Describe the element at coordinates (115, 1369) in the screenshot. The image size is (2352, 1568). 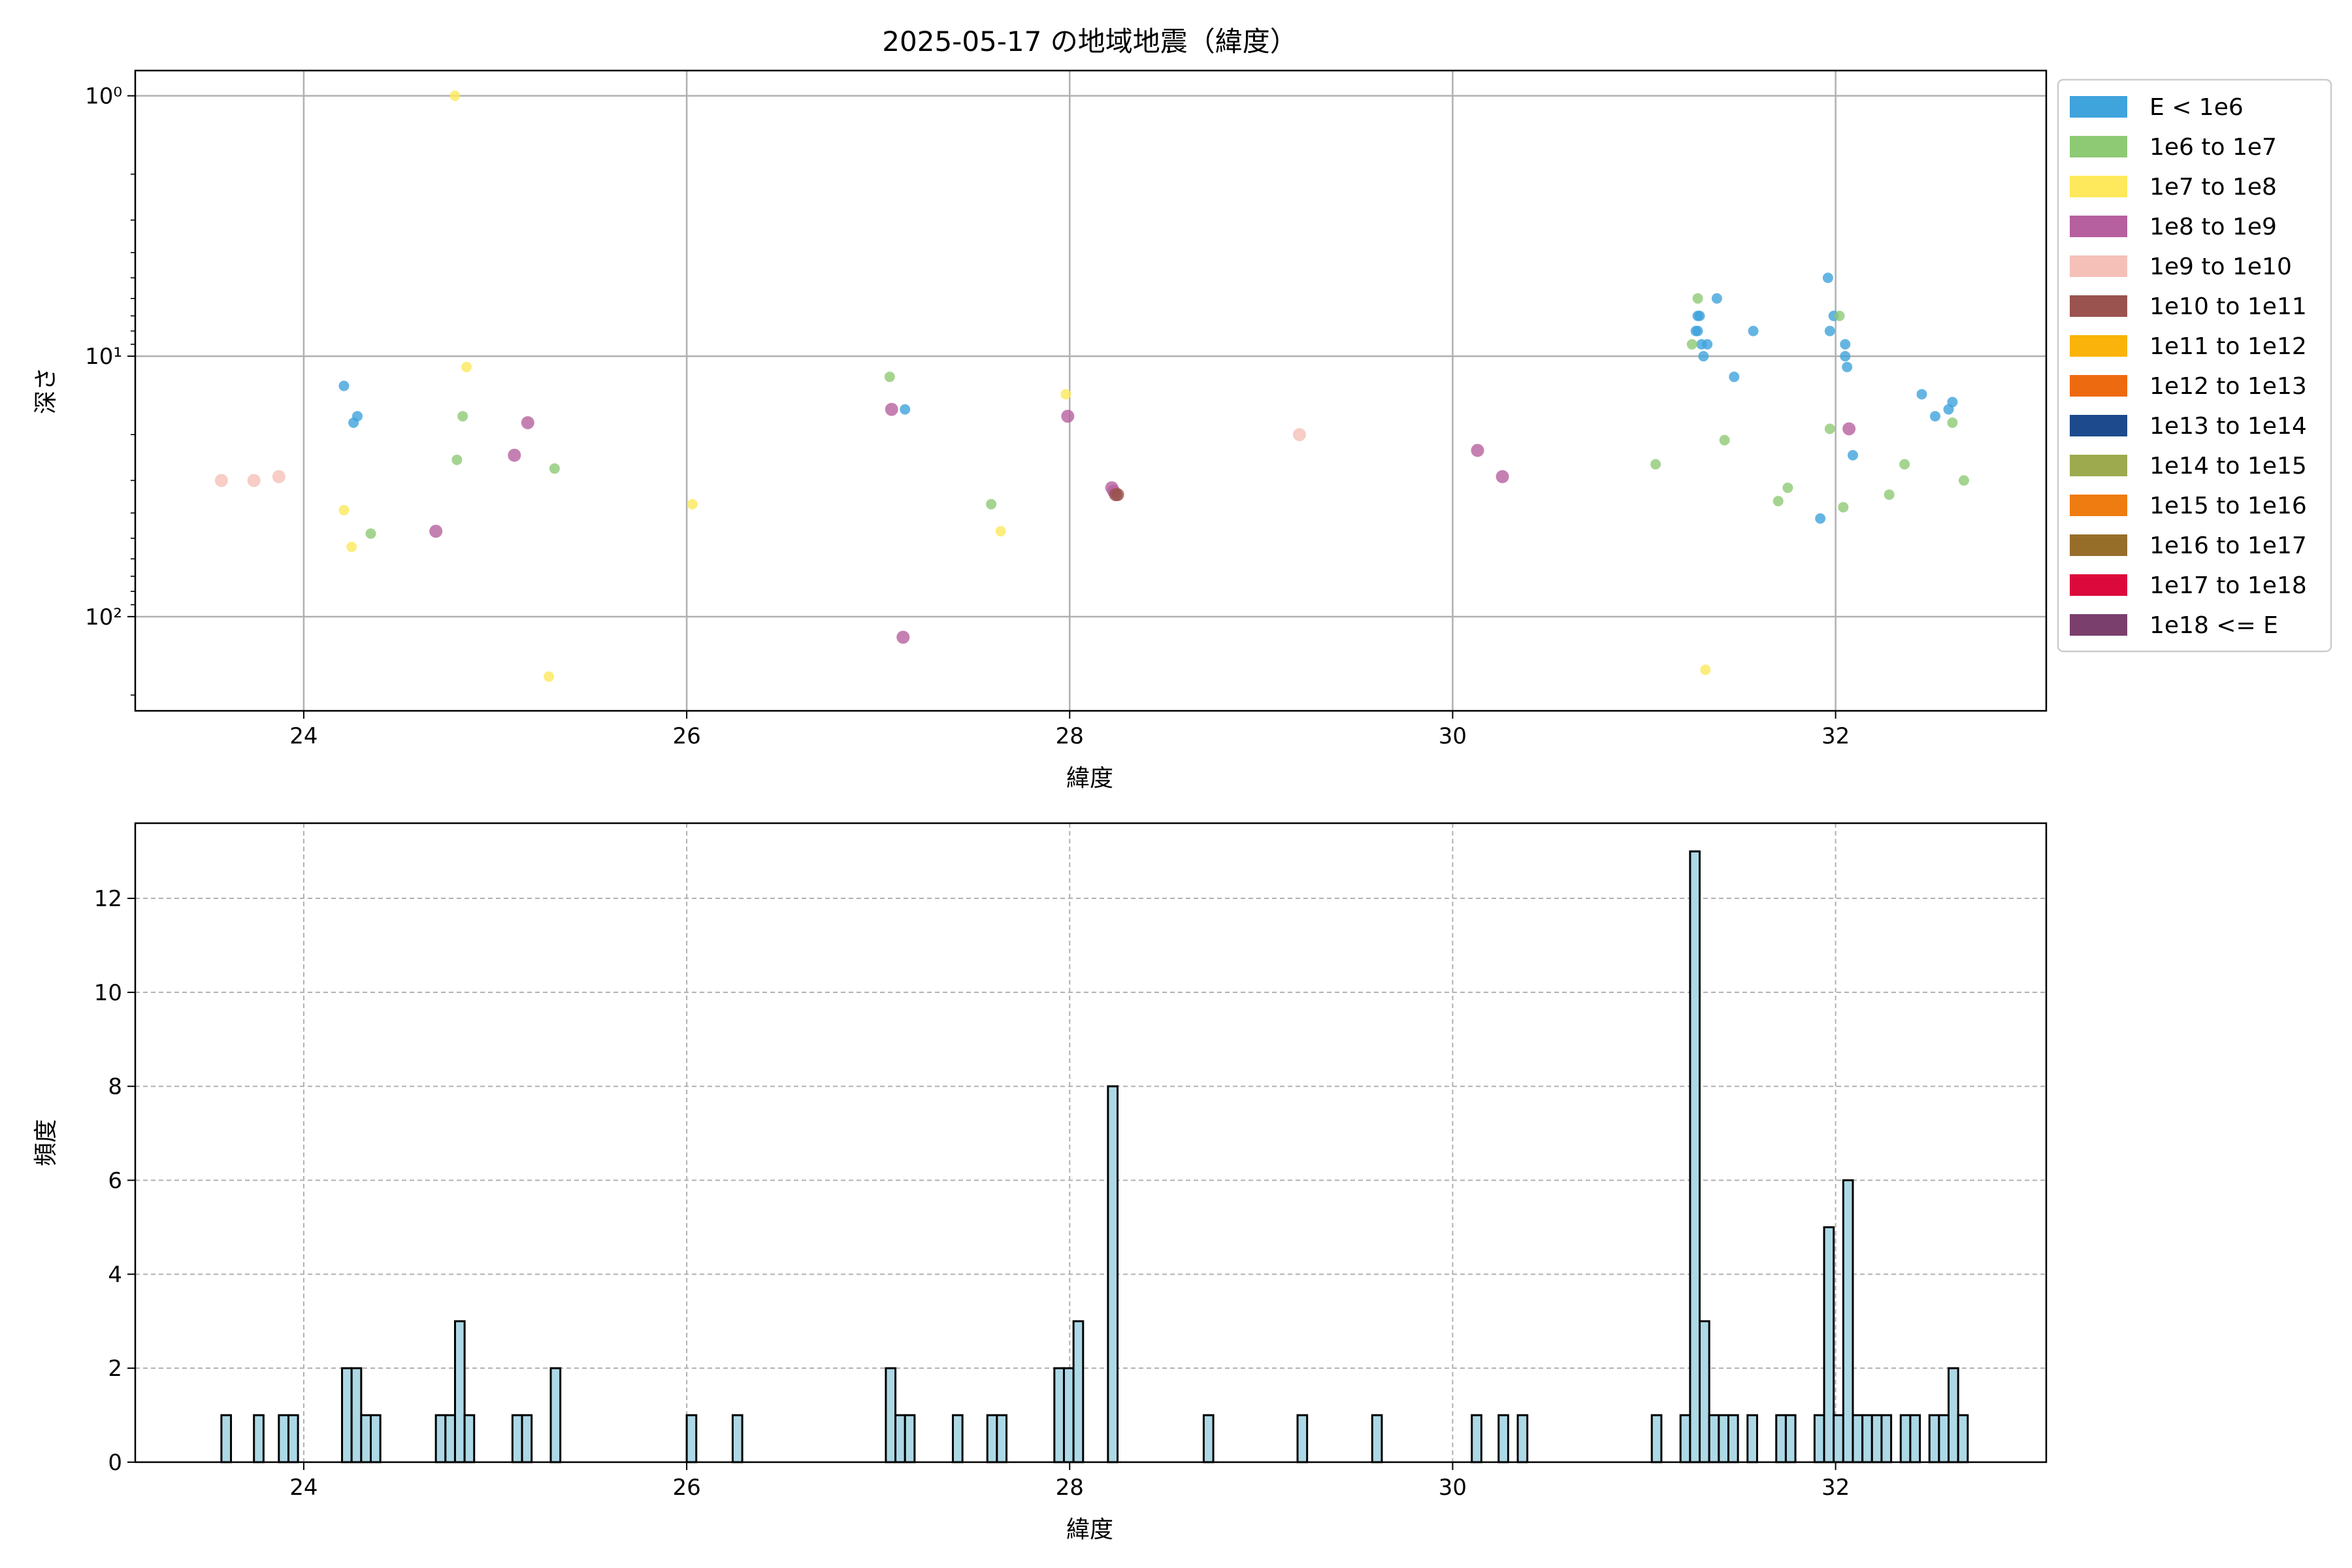
I see `histogram-y-tick-label: 2` at that location.